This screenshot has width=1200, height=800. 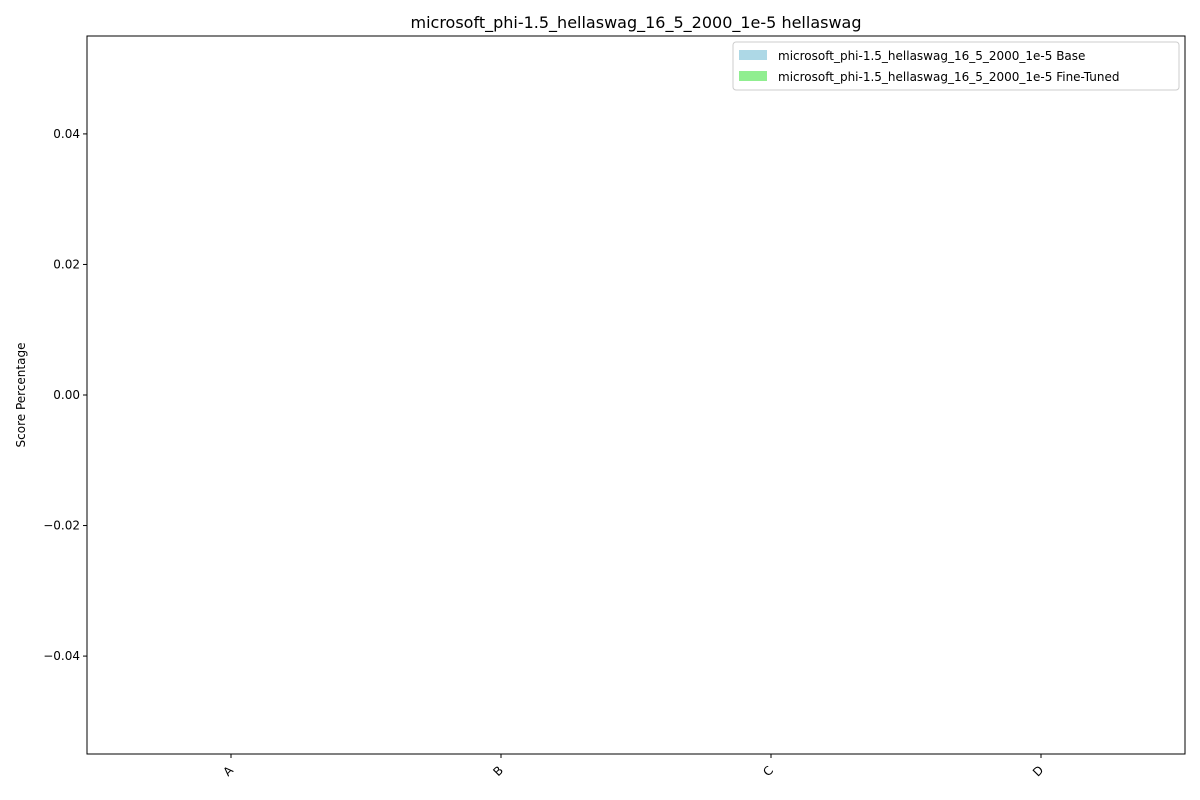 I want to click on y-axis-label: Score Percentage, so click(x=21, y=395).